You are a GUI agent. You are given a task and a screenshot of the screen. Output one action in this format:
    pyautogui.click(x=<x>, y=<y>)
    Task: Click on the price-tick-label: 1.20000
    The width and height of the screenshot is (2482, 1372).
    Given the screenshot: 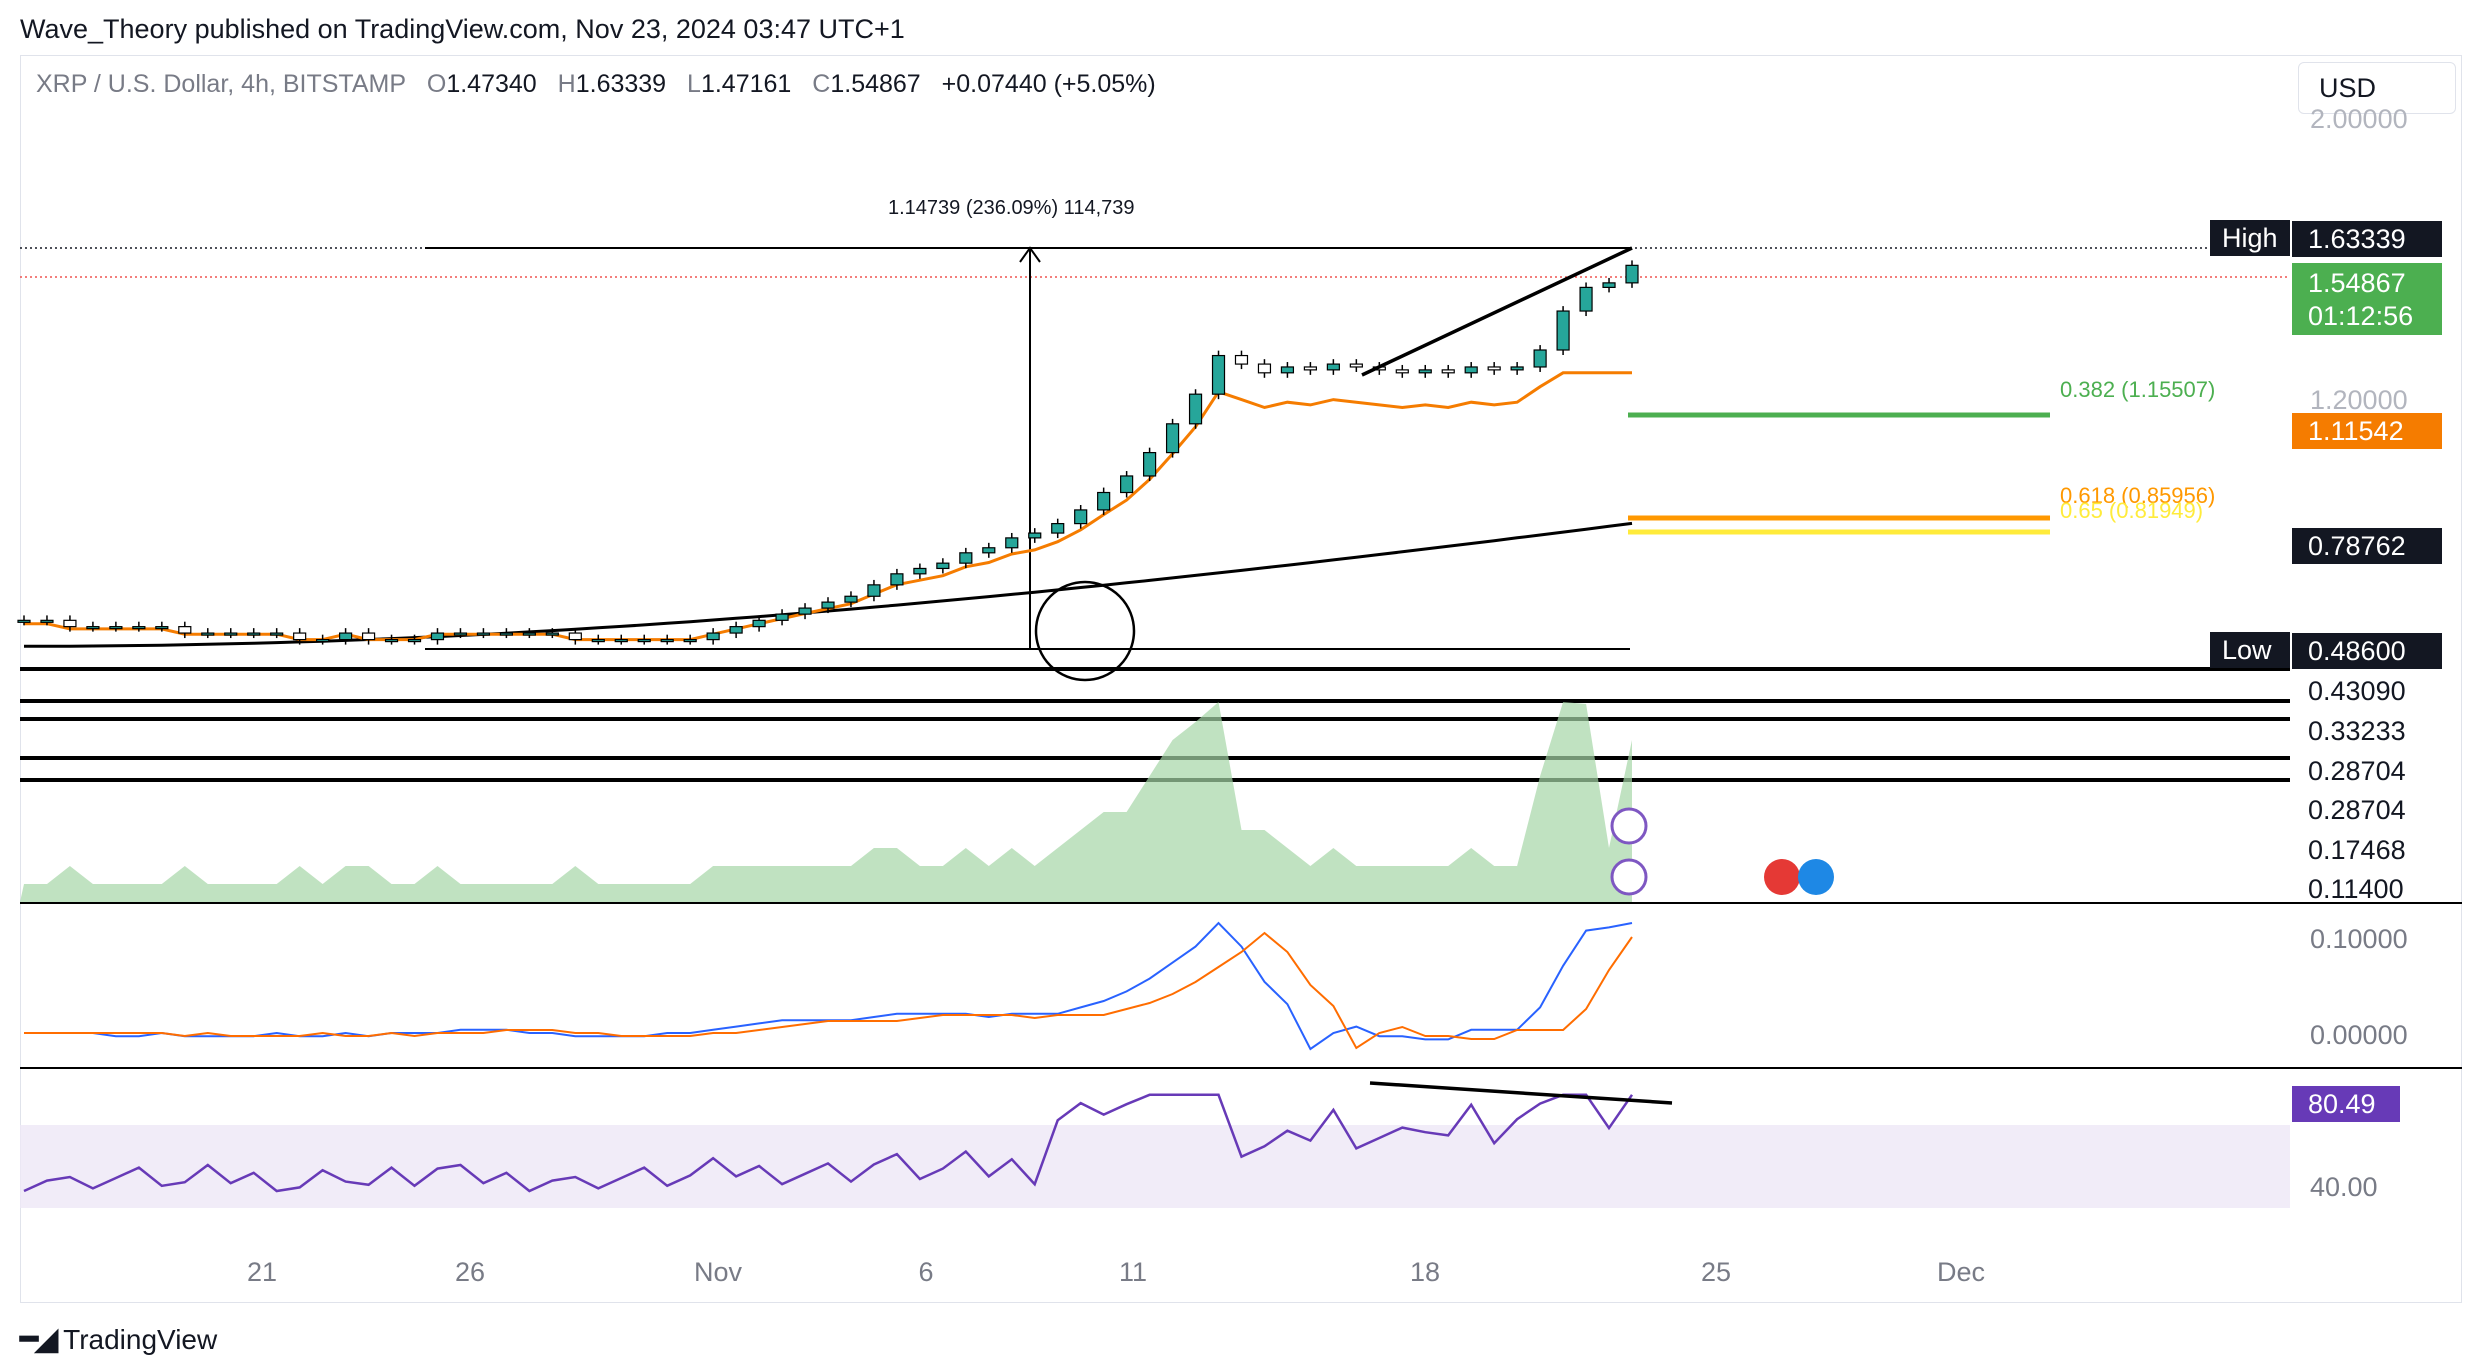 What is the action you would take?
    pyautogui.click(x=2359, y=400)
    